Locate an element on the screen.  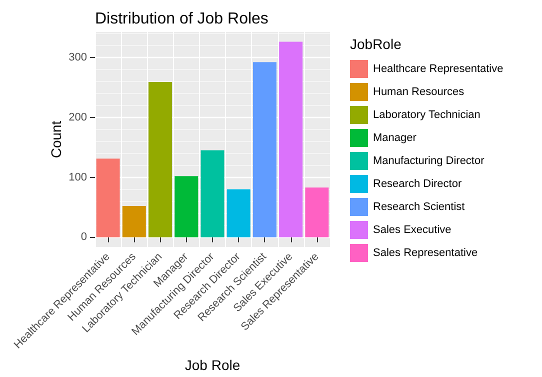
legend-label: Manager is located at coordinates (395, 138).